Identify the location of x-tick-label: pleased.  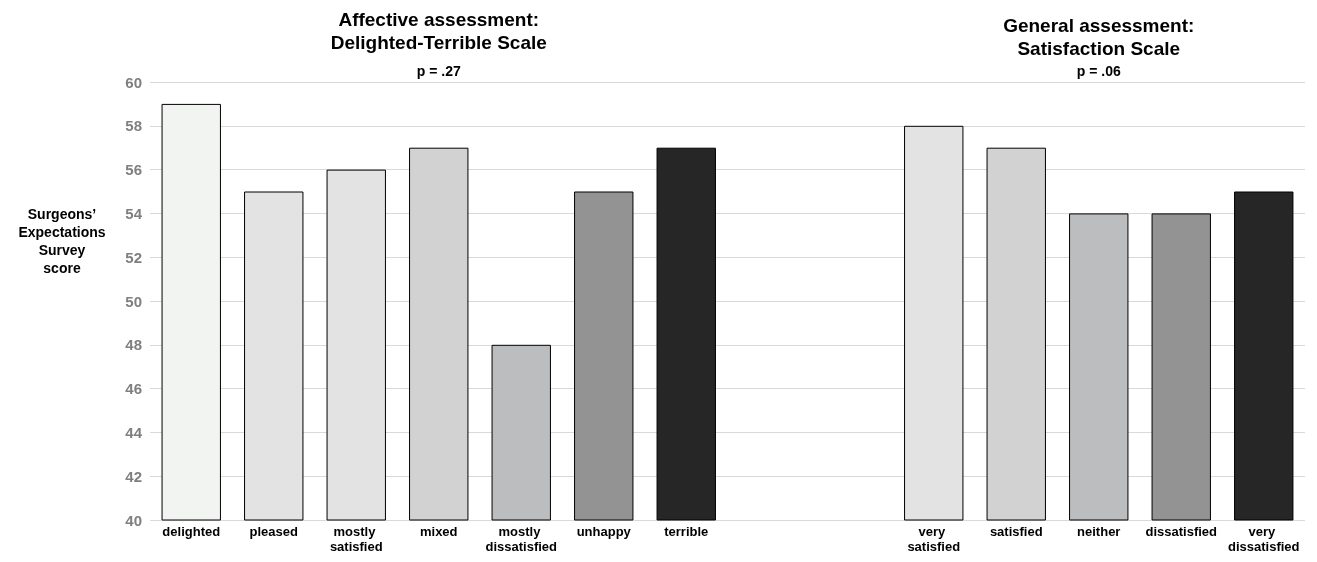
(274, 531).